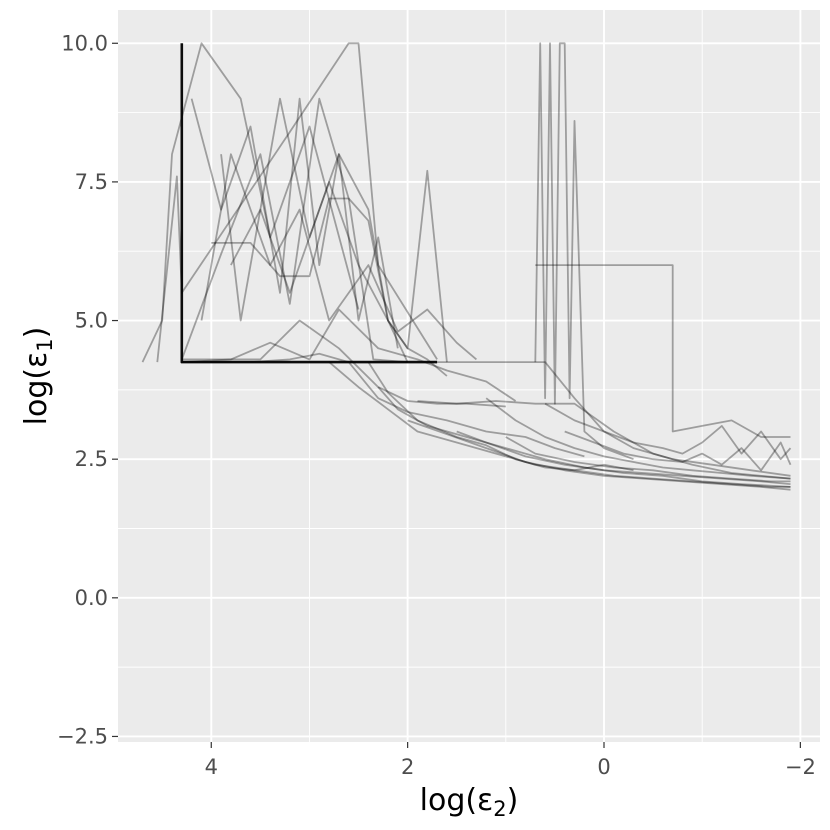  I want to click on x-axis-title-close: ), so click(513, 800).